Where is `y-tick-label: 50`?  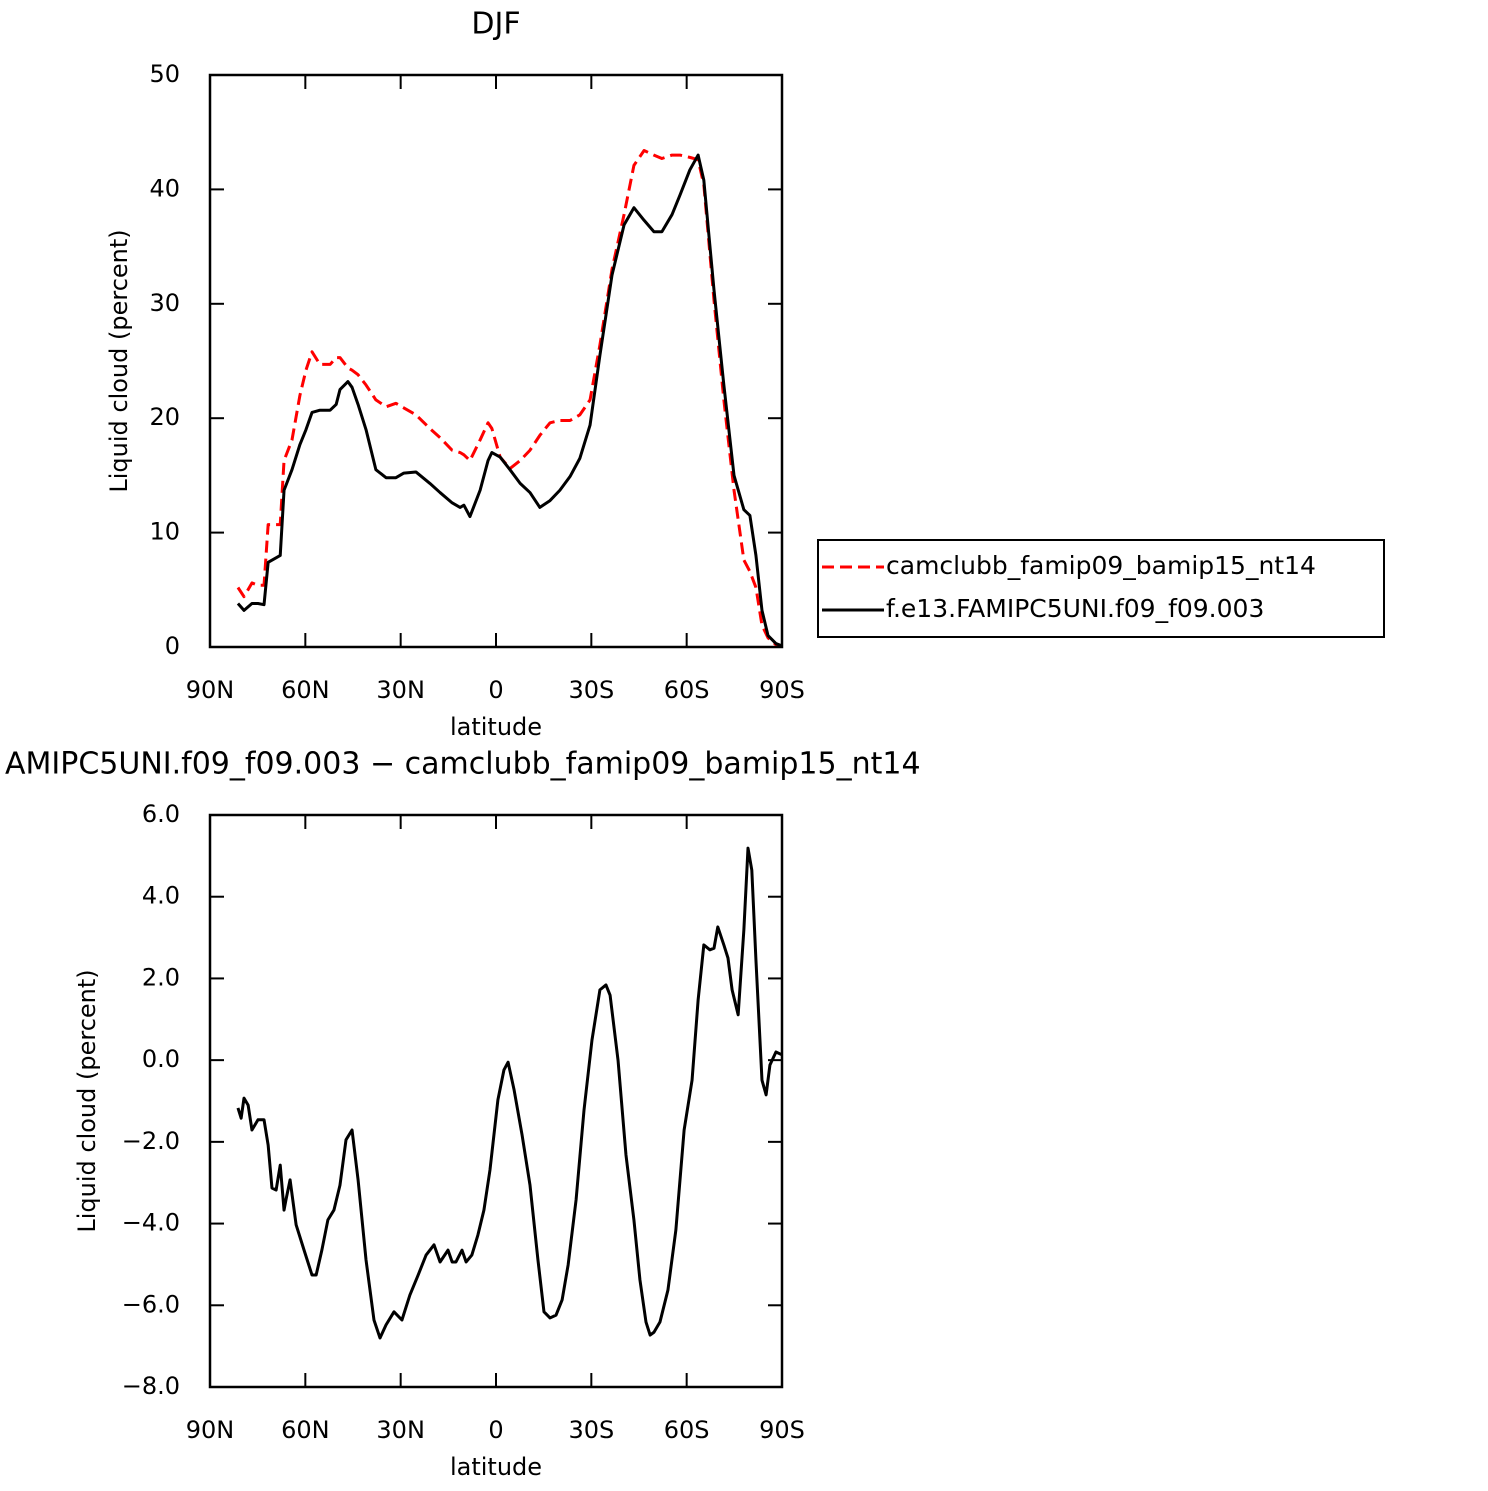
y-tick-label: 50 is located at coordinates (164, 74).